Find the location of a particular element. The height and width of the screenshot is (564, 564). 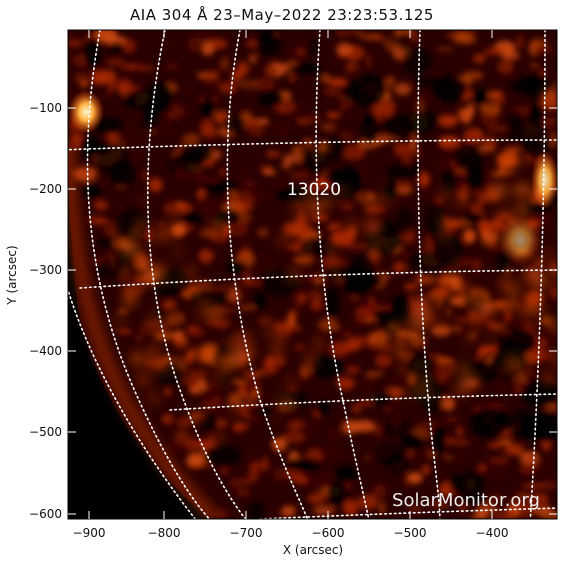

bright-patch-right is located at coordinates (544, 180).